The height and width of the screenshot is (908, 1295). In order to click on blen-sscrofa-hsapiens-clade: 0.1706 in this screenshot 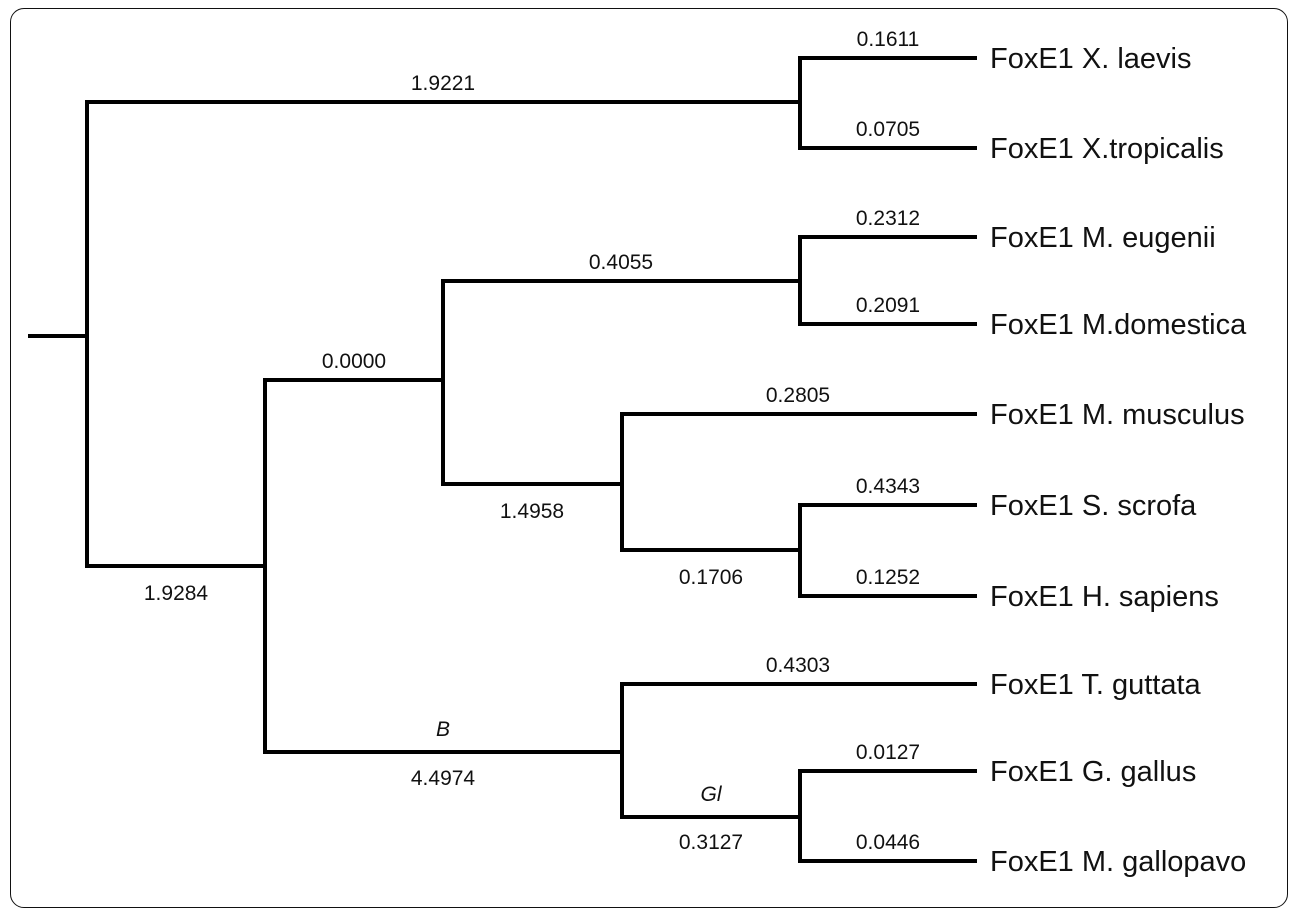, I will do `click(711, 577)`.